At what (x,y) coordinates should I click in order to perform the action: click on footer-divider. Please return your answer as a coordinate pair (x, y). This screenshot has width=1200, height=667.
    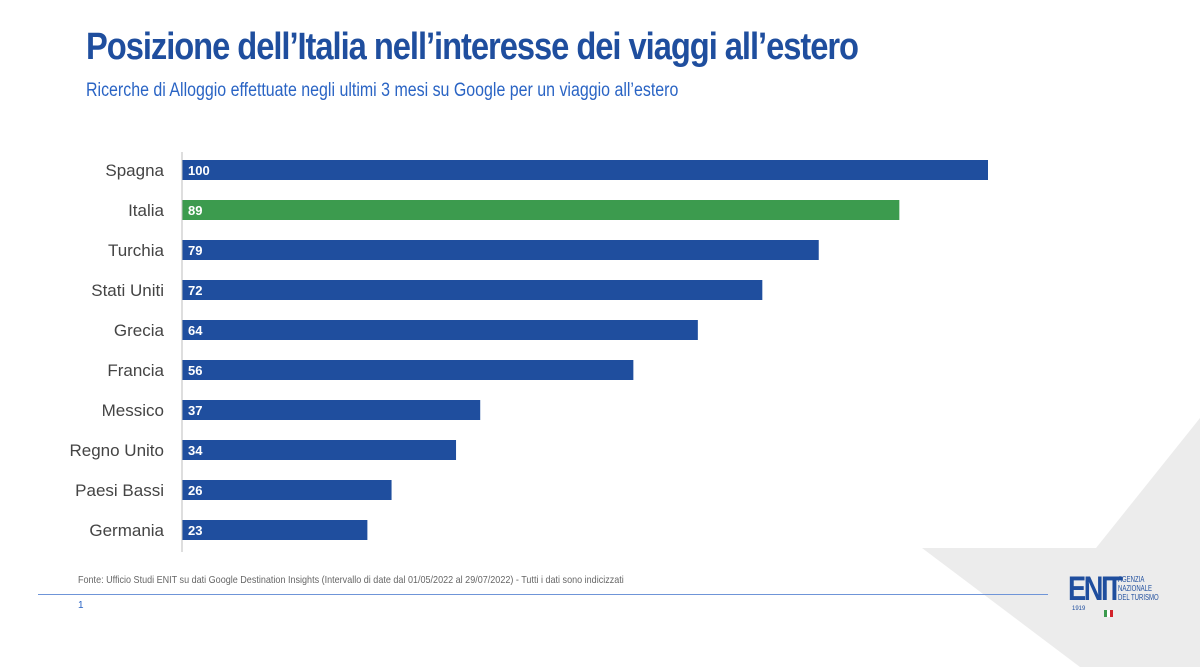
    Looking at the image, I should click on (543, 594).